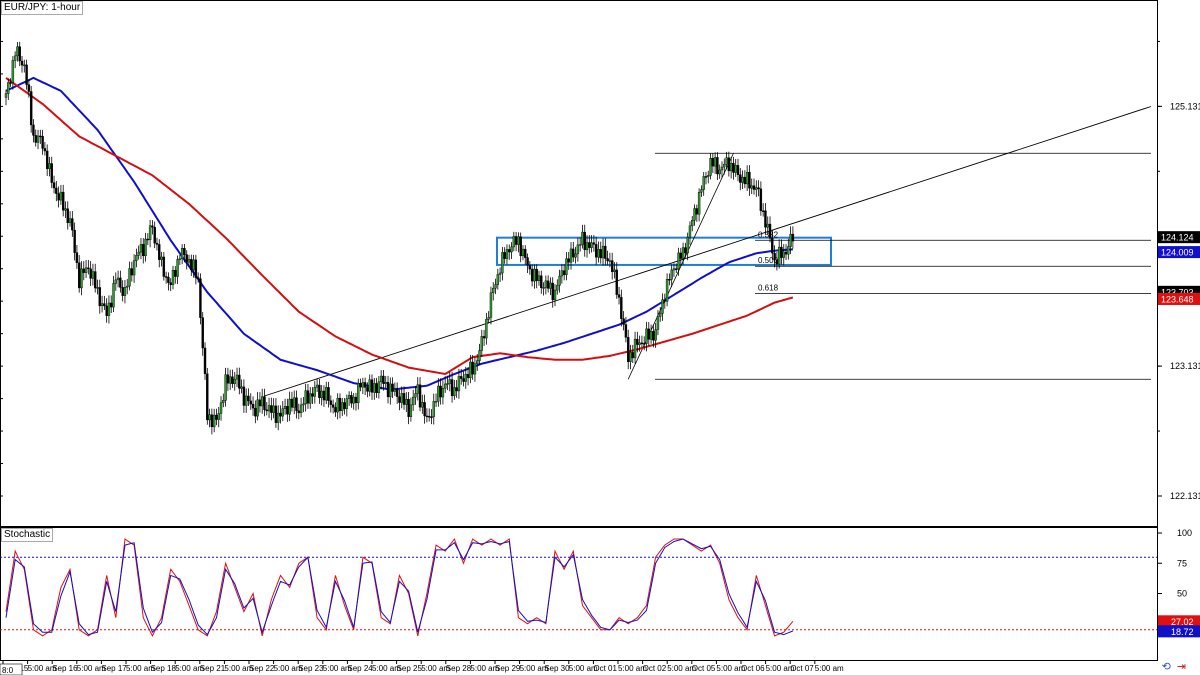 Image resolution: width=1200 pixels, height=675 pixels. Describe the element at coordinates (508, 668) in the screenshot. I see `x-tick-label: Sep 29` at that location.